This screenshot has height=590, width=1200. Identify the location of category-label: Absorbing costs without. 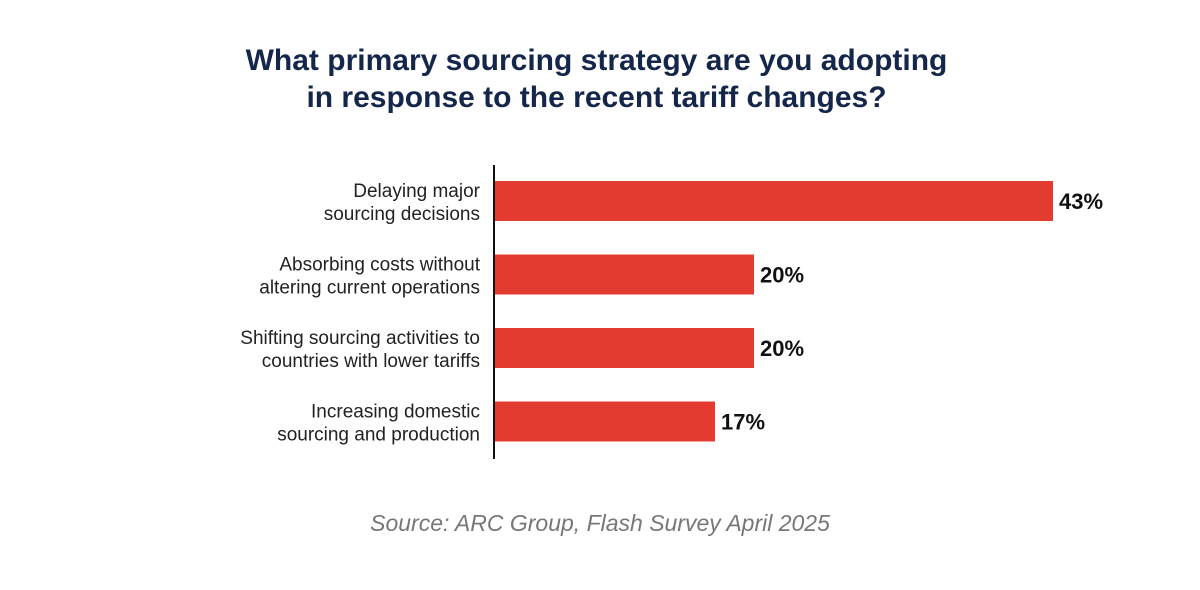
(379, 265).